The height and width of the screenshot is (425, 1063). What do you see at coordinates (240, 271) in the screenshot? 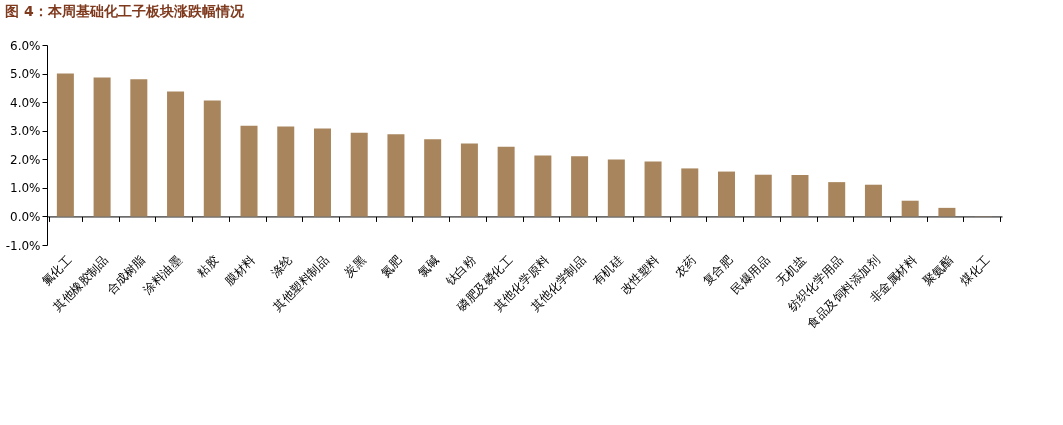
I see `x-tick-label: 膜材料` at bounding box center [240, 271].